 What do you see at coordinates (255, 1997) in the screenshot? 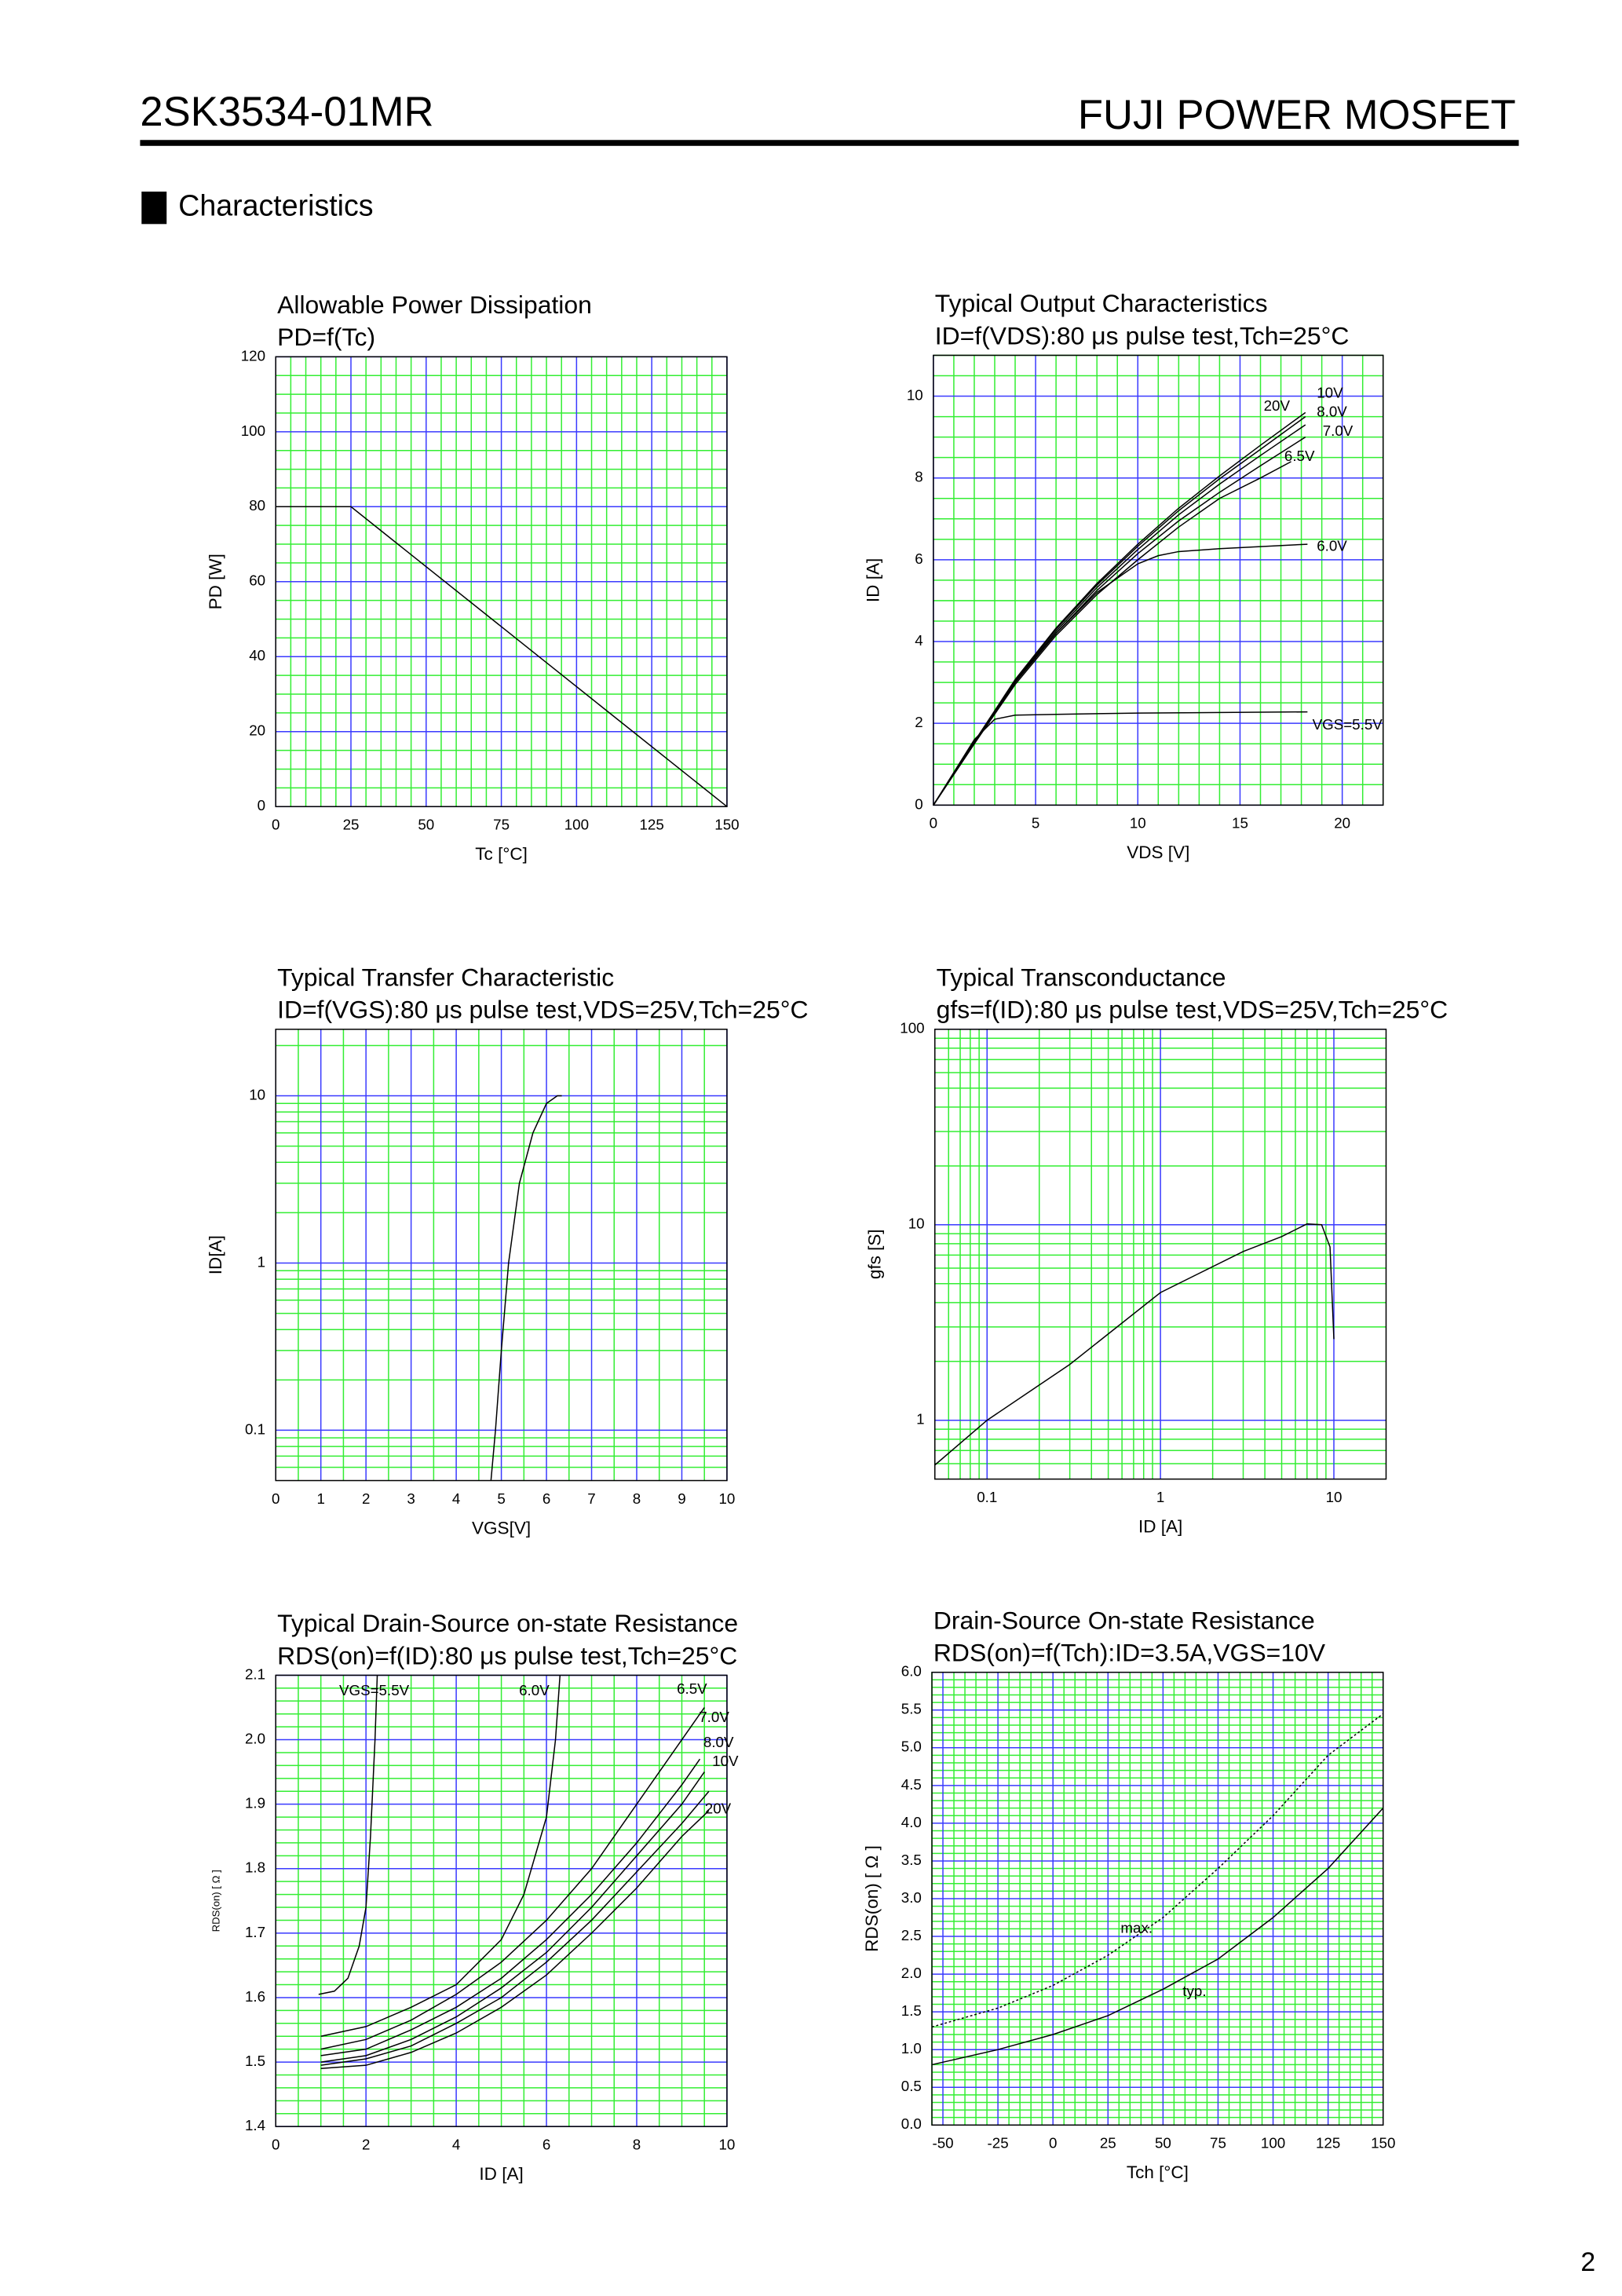
I see `y-tick-label: 1.6` at bounding box center [255, 1997].